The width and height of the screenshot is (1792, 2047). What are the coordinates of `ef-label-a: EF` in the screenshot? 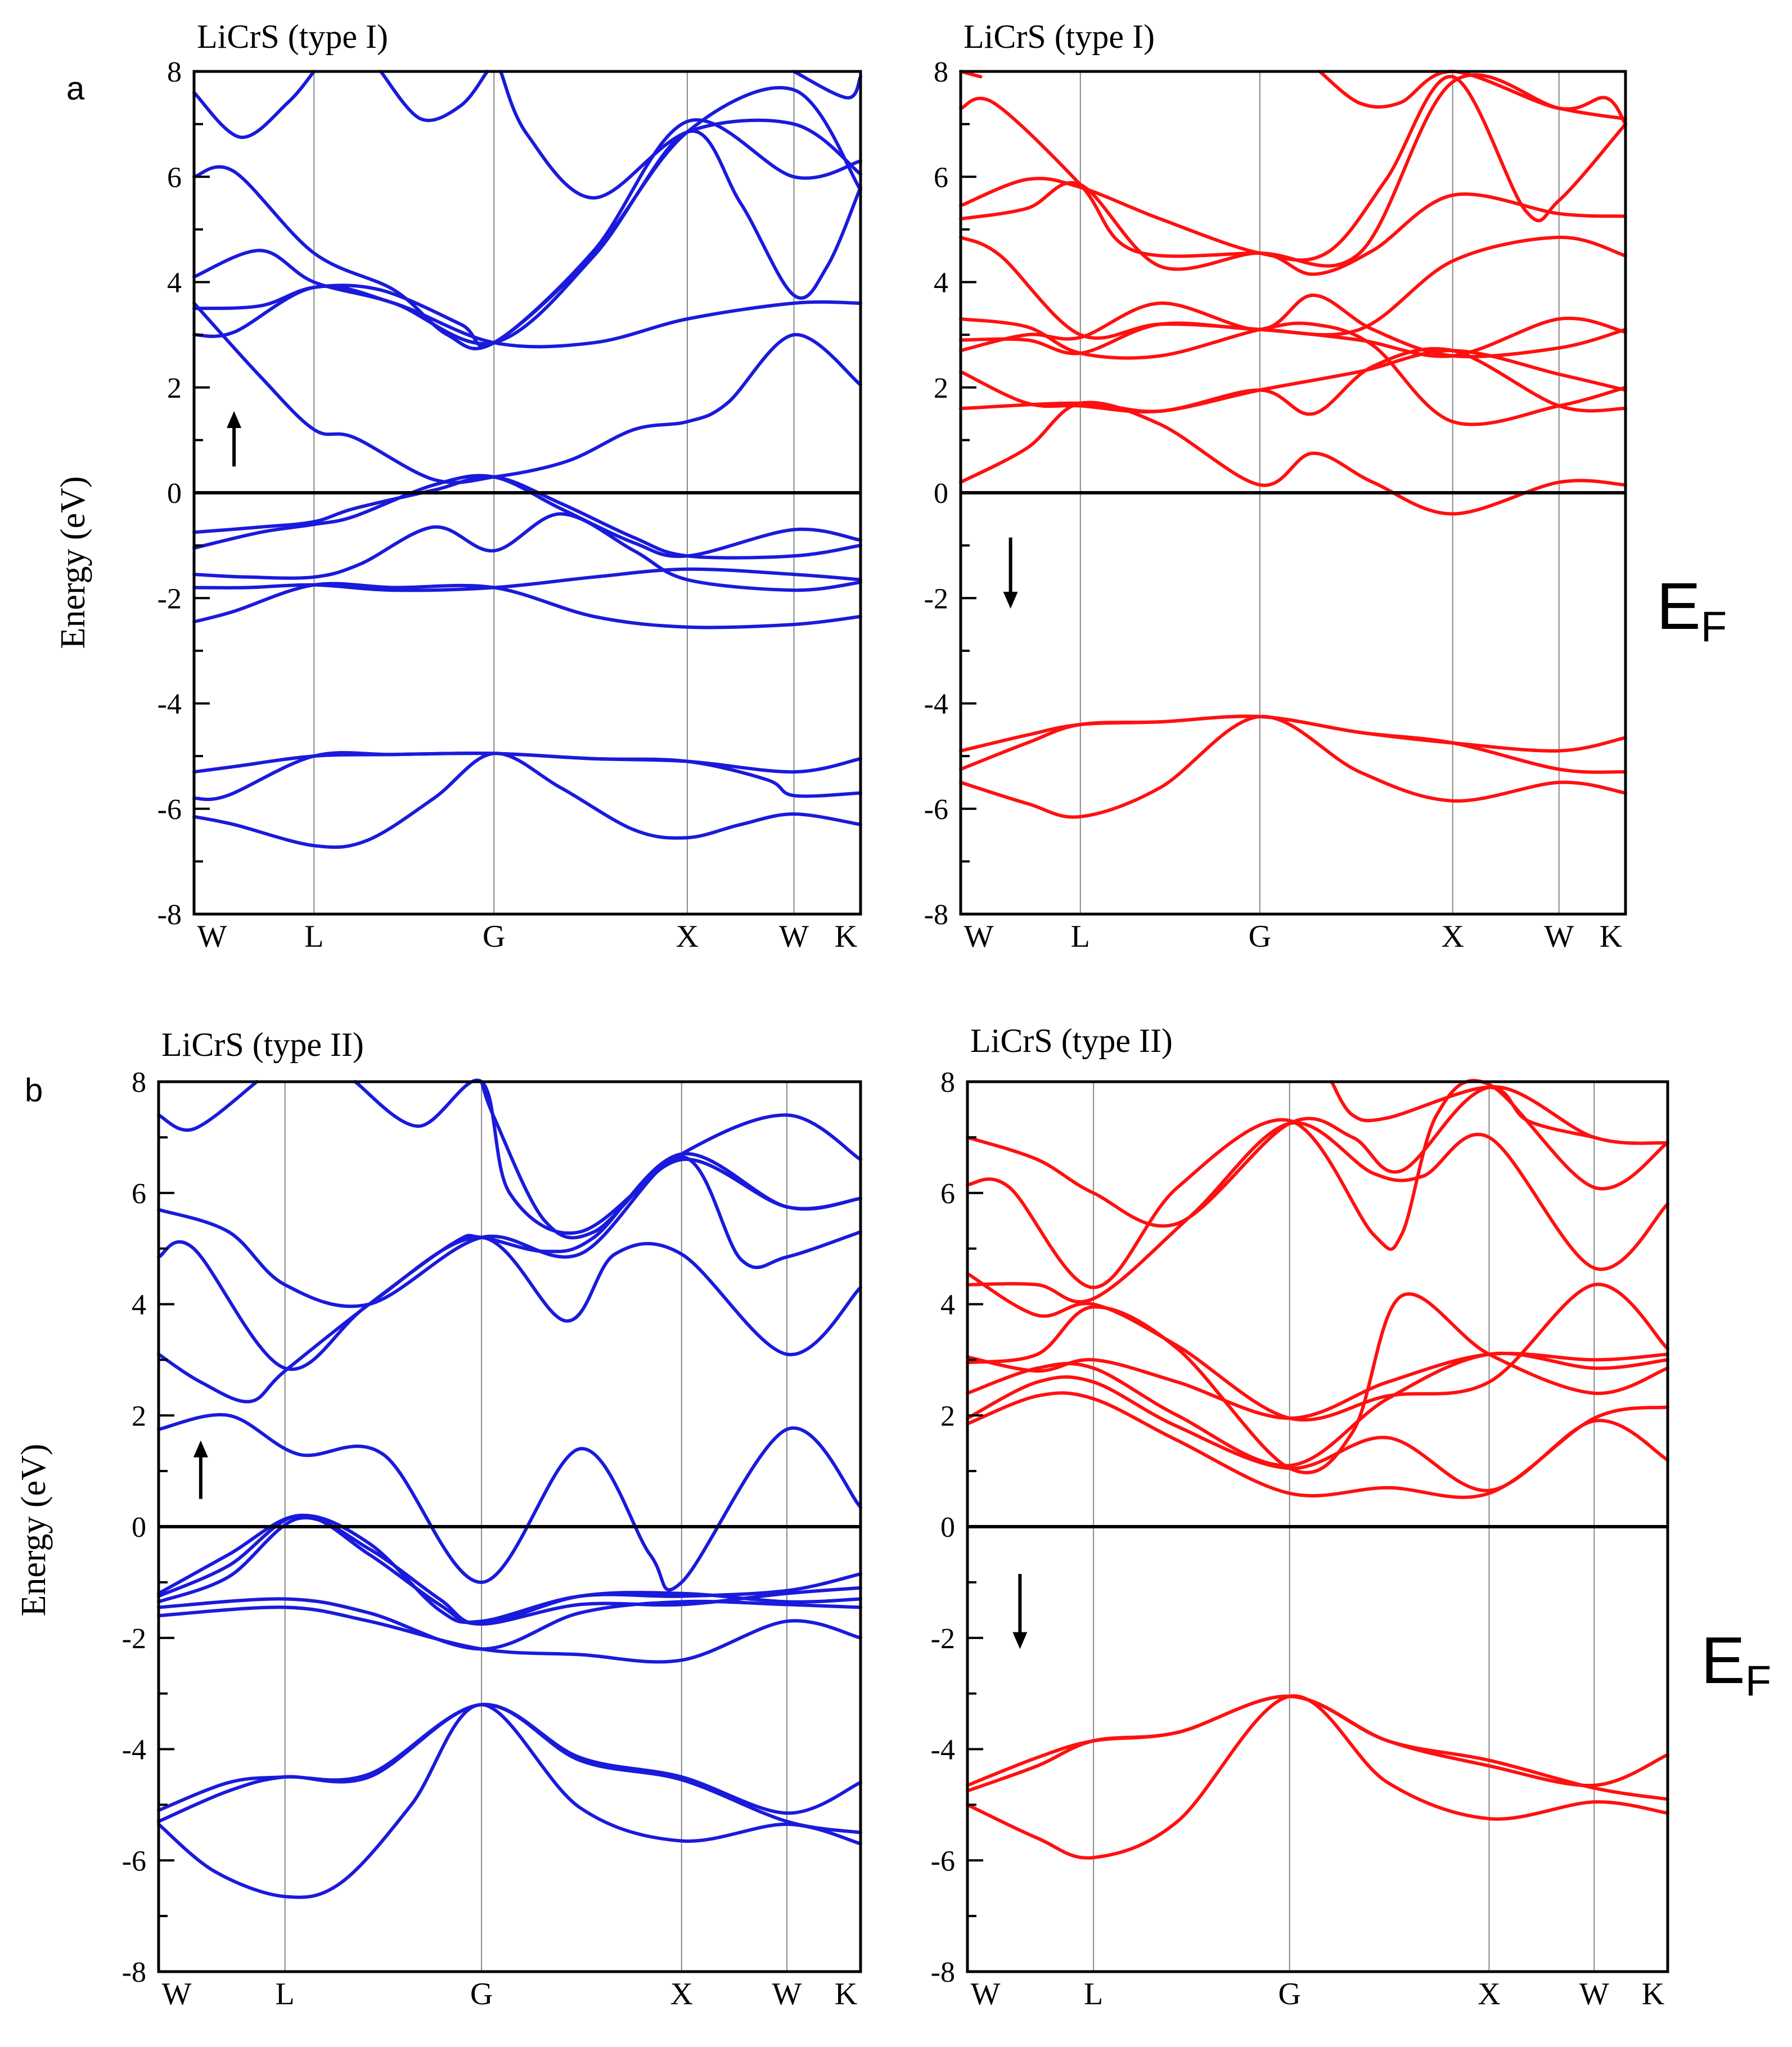 It's located at (1691, 610).